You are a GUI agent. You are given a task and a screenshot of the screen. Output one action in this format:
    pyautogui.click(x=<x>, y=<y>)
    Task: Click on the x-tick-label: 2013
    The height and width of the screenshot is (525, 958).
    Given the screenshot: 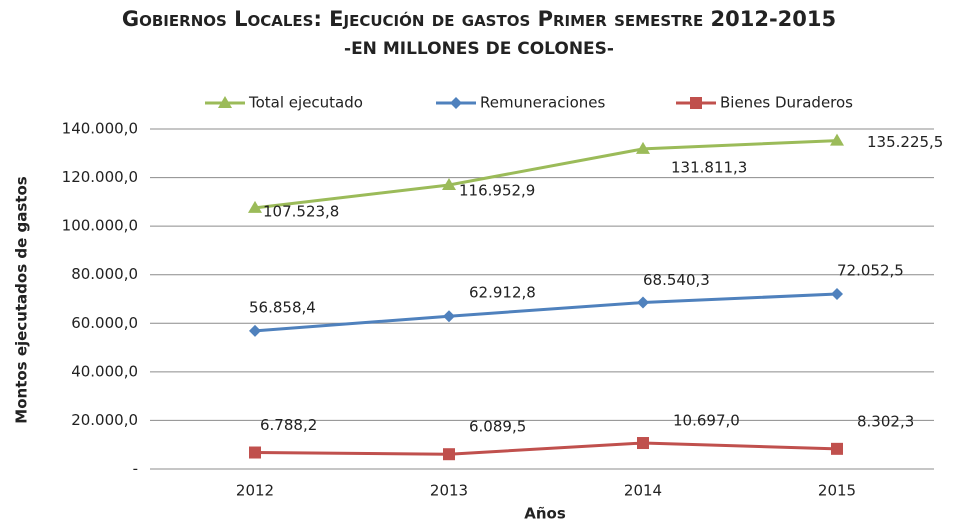 What is the action you would take?
    pyautogui.click(x=449, y=491)
    